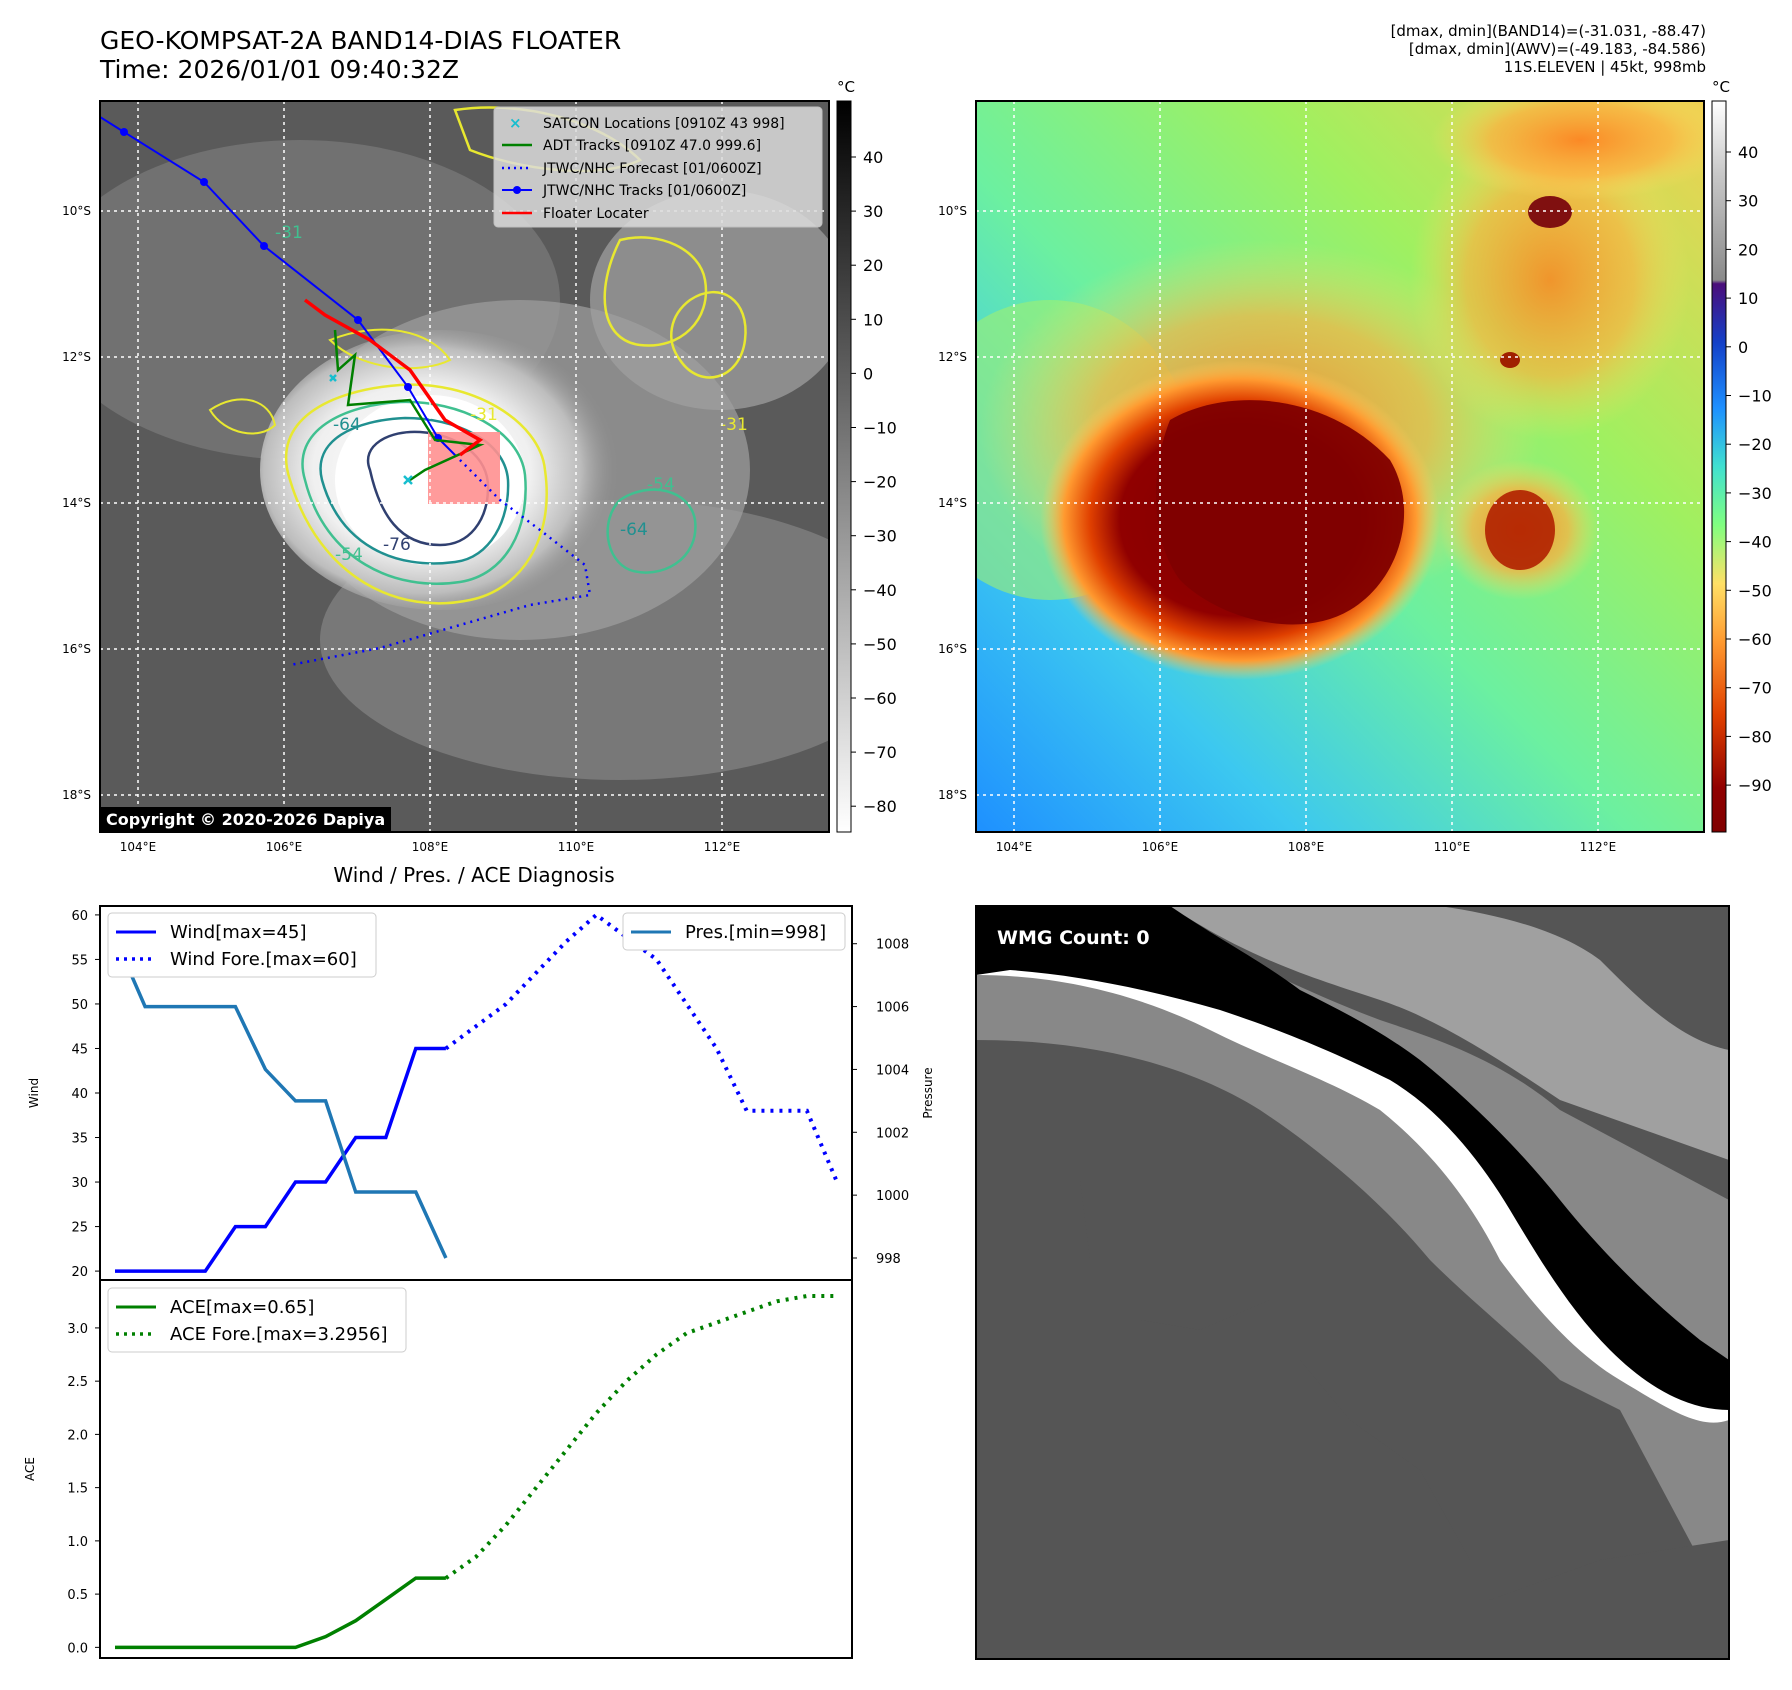  Describe the element at coordinates (624, 191) in the screenshot. I see `legend-item-jtwc-track: JTWC/NHC Tracks [01/0600Z]` at that location.